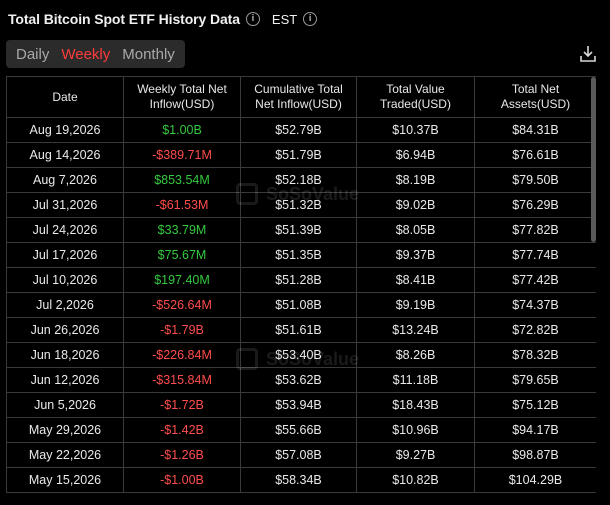  I want to click on cell-value-traded: $8.19B, so click(415, 180).